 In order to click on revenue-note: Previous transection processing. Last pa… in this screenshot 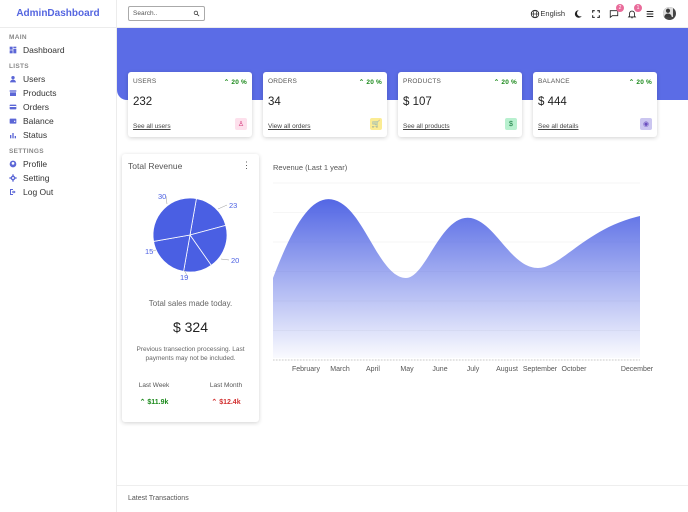, I will do `click(190, 354)`.